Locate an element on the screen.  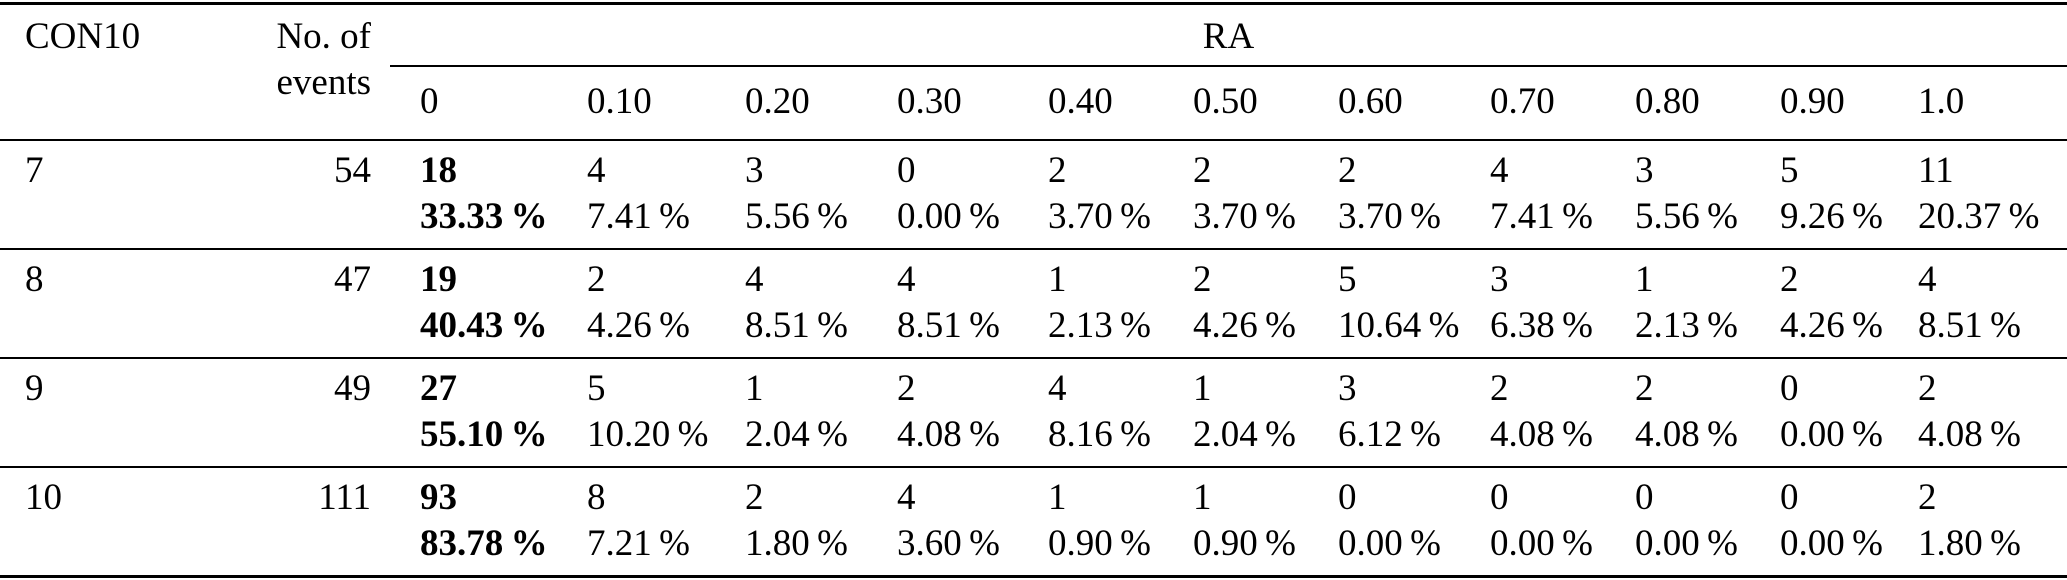
event-count: 27 is located at coordinates (438, 388).